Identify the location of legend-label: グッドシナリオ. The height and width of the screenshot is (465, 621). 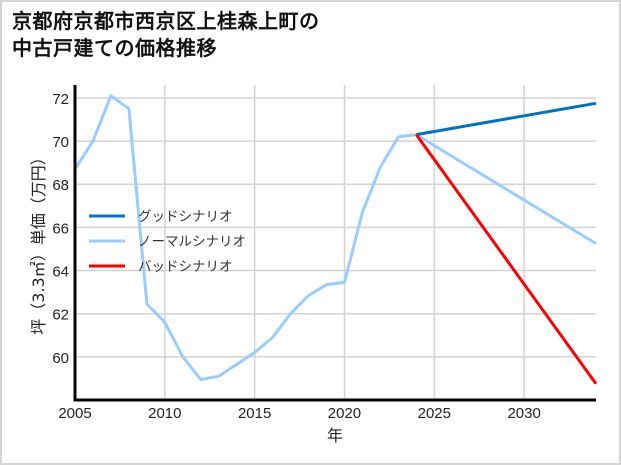
(185, 217).